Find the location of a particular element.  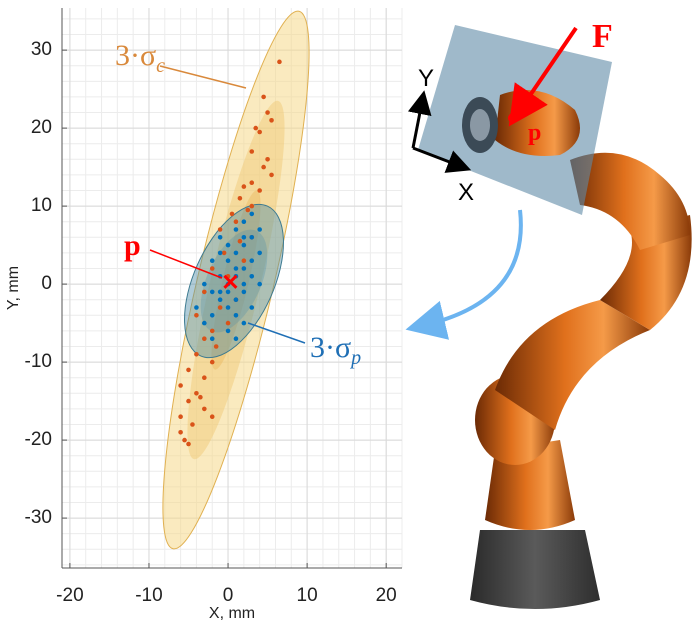

y-tick-label: 20 is located at coordinates (41, 127).